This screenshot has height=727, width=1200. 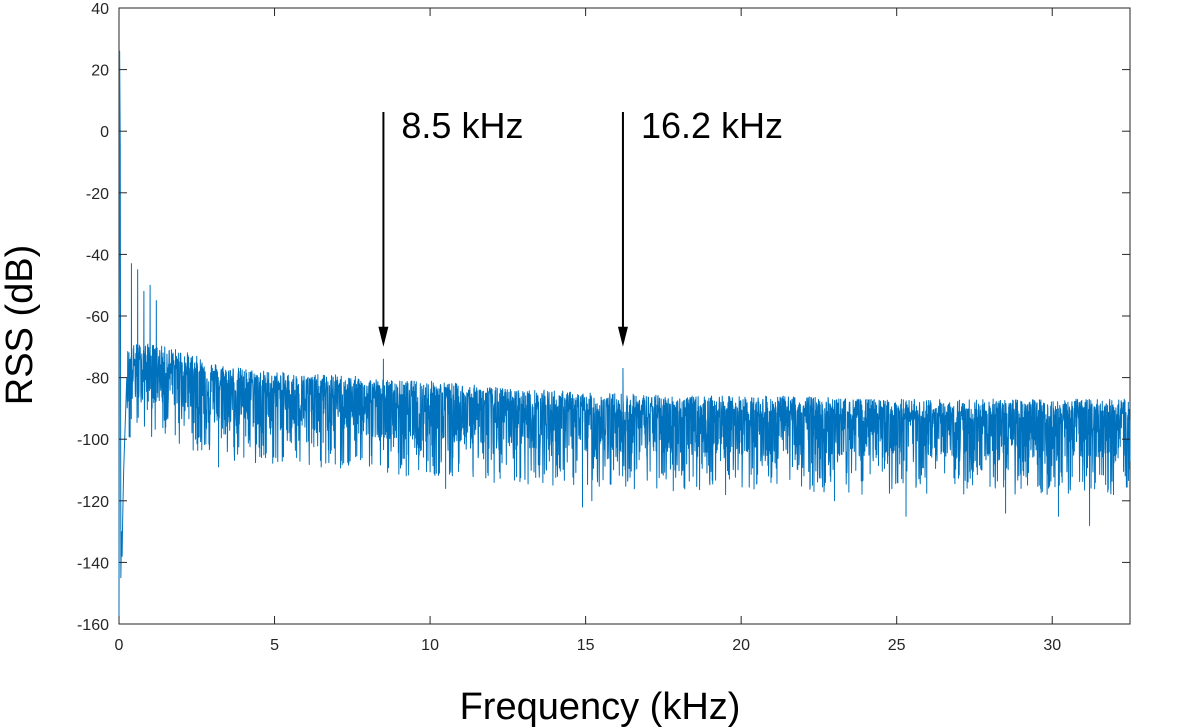 What do you see at coordinates (97, 317) in the screenshot?
I see `y-tick-label: -60` at bounding box center [97, 317].